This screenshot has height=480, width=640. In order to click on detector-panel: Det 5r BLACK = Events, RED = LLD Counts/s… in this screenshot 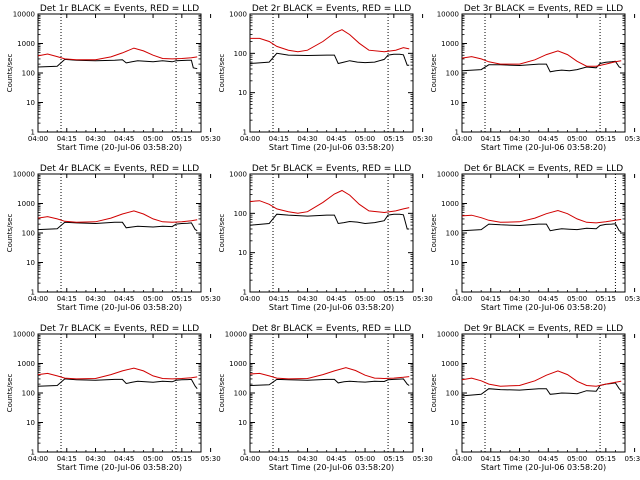, I will do `click(325, 238)`.